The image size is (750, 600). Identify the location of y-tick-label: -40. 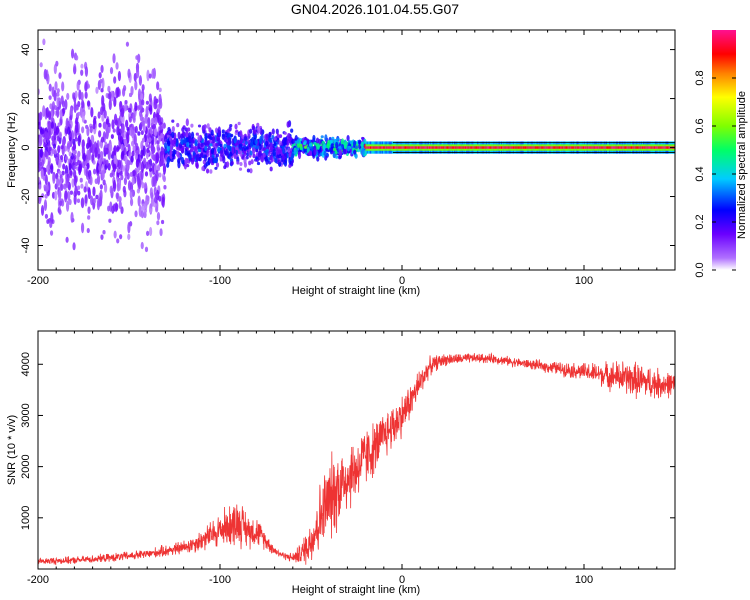
(26, 246).